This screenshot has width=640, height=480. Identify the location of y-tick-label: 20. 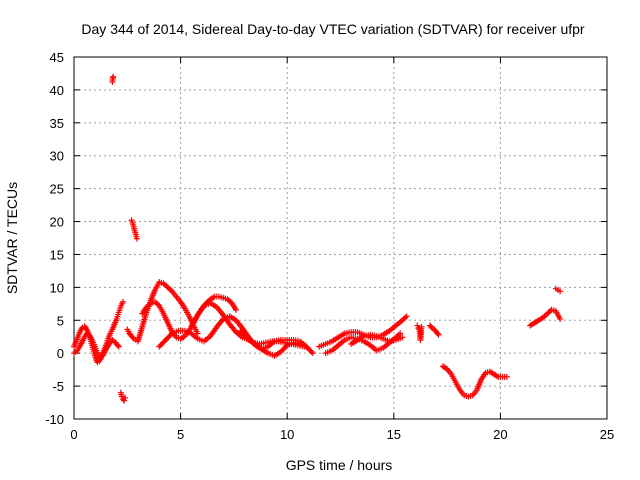
(57, 222).